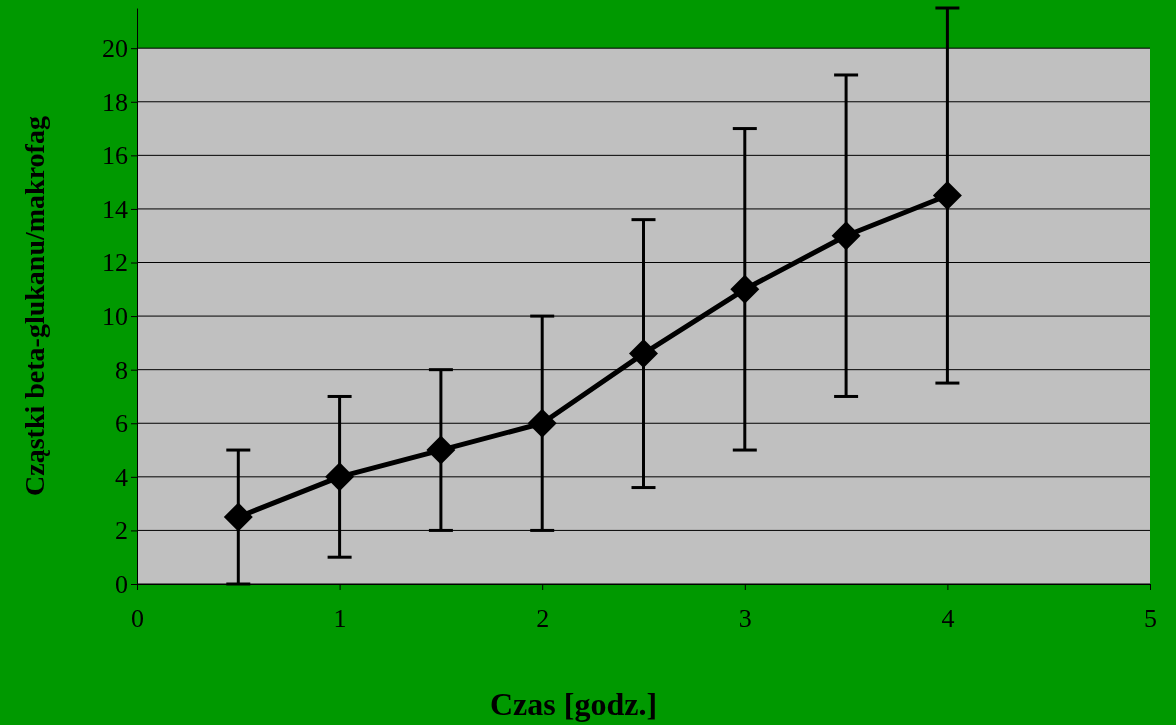 The height and width of the screenshot is (725, 1176). What do you see at coordinates (121, 531) in the screenshot?
I see `y-tick-label: 2` at bounding box center [121, 531].